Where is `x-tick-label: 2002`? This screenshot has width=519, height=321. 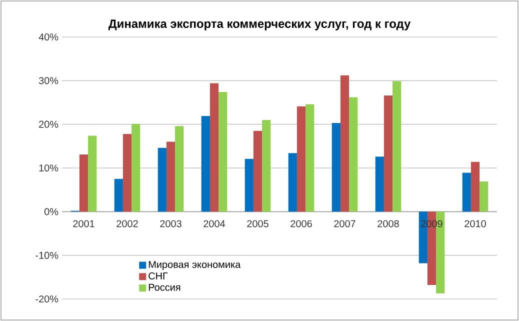 x-tick-label: 2002 is located at coordinates (127, 224).